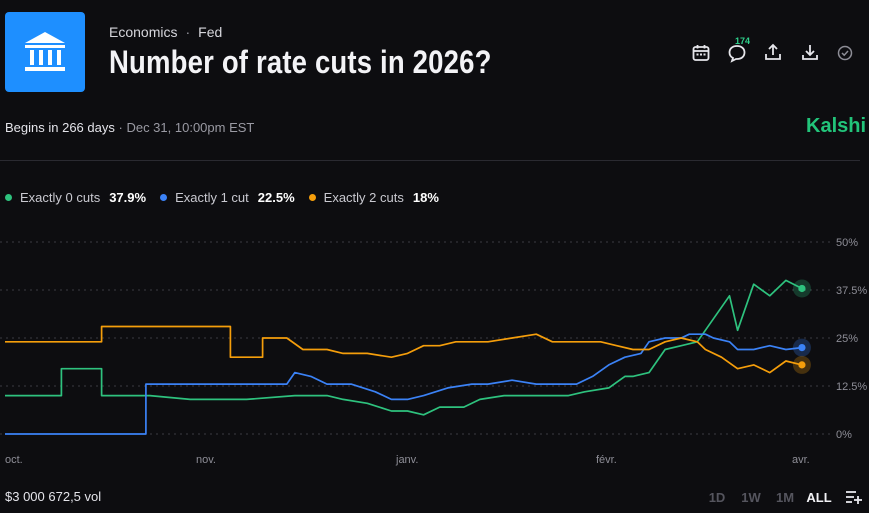  What do you see at coordinates (14, 460) in the screenshot?
I see `x-tick-label: oct.` at bounding box center [14, 460].